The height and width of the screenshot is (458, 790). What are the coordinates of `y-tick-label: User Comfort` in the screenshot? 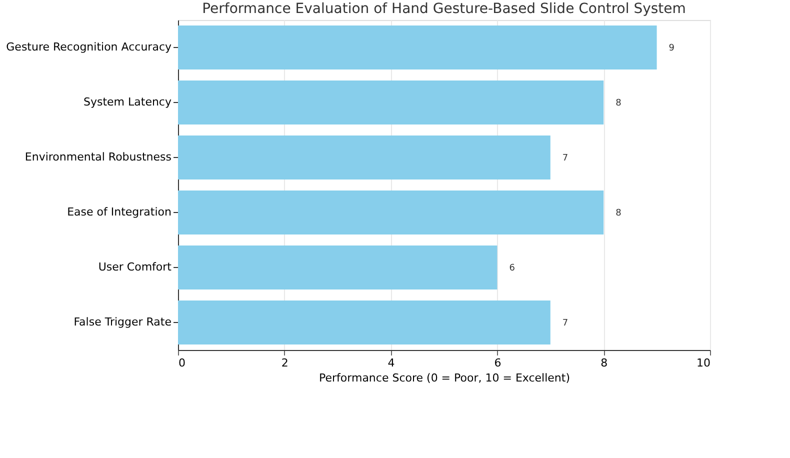 It's located at (135, 267).